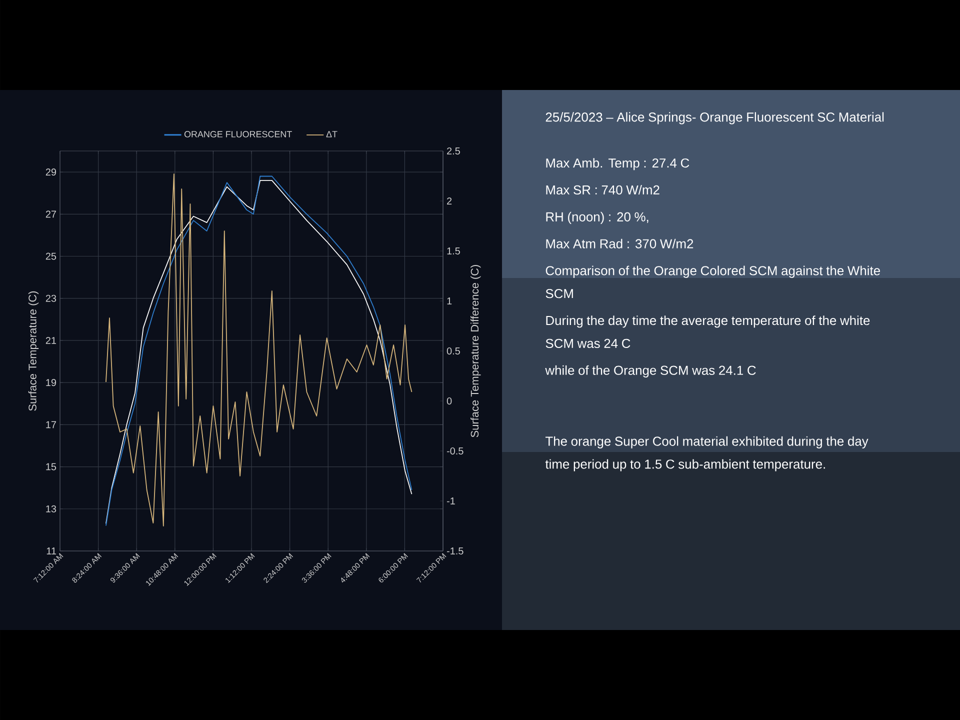  I want to click on y2-axis-title: Surface Temperature Difference (C), so click(475, 351).